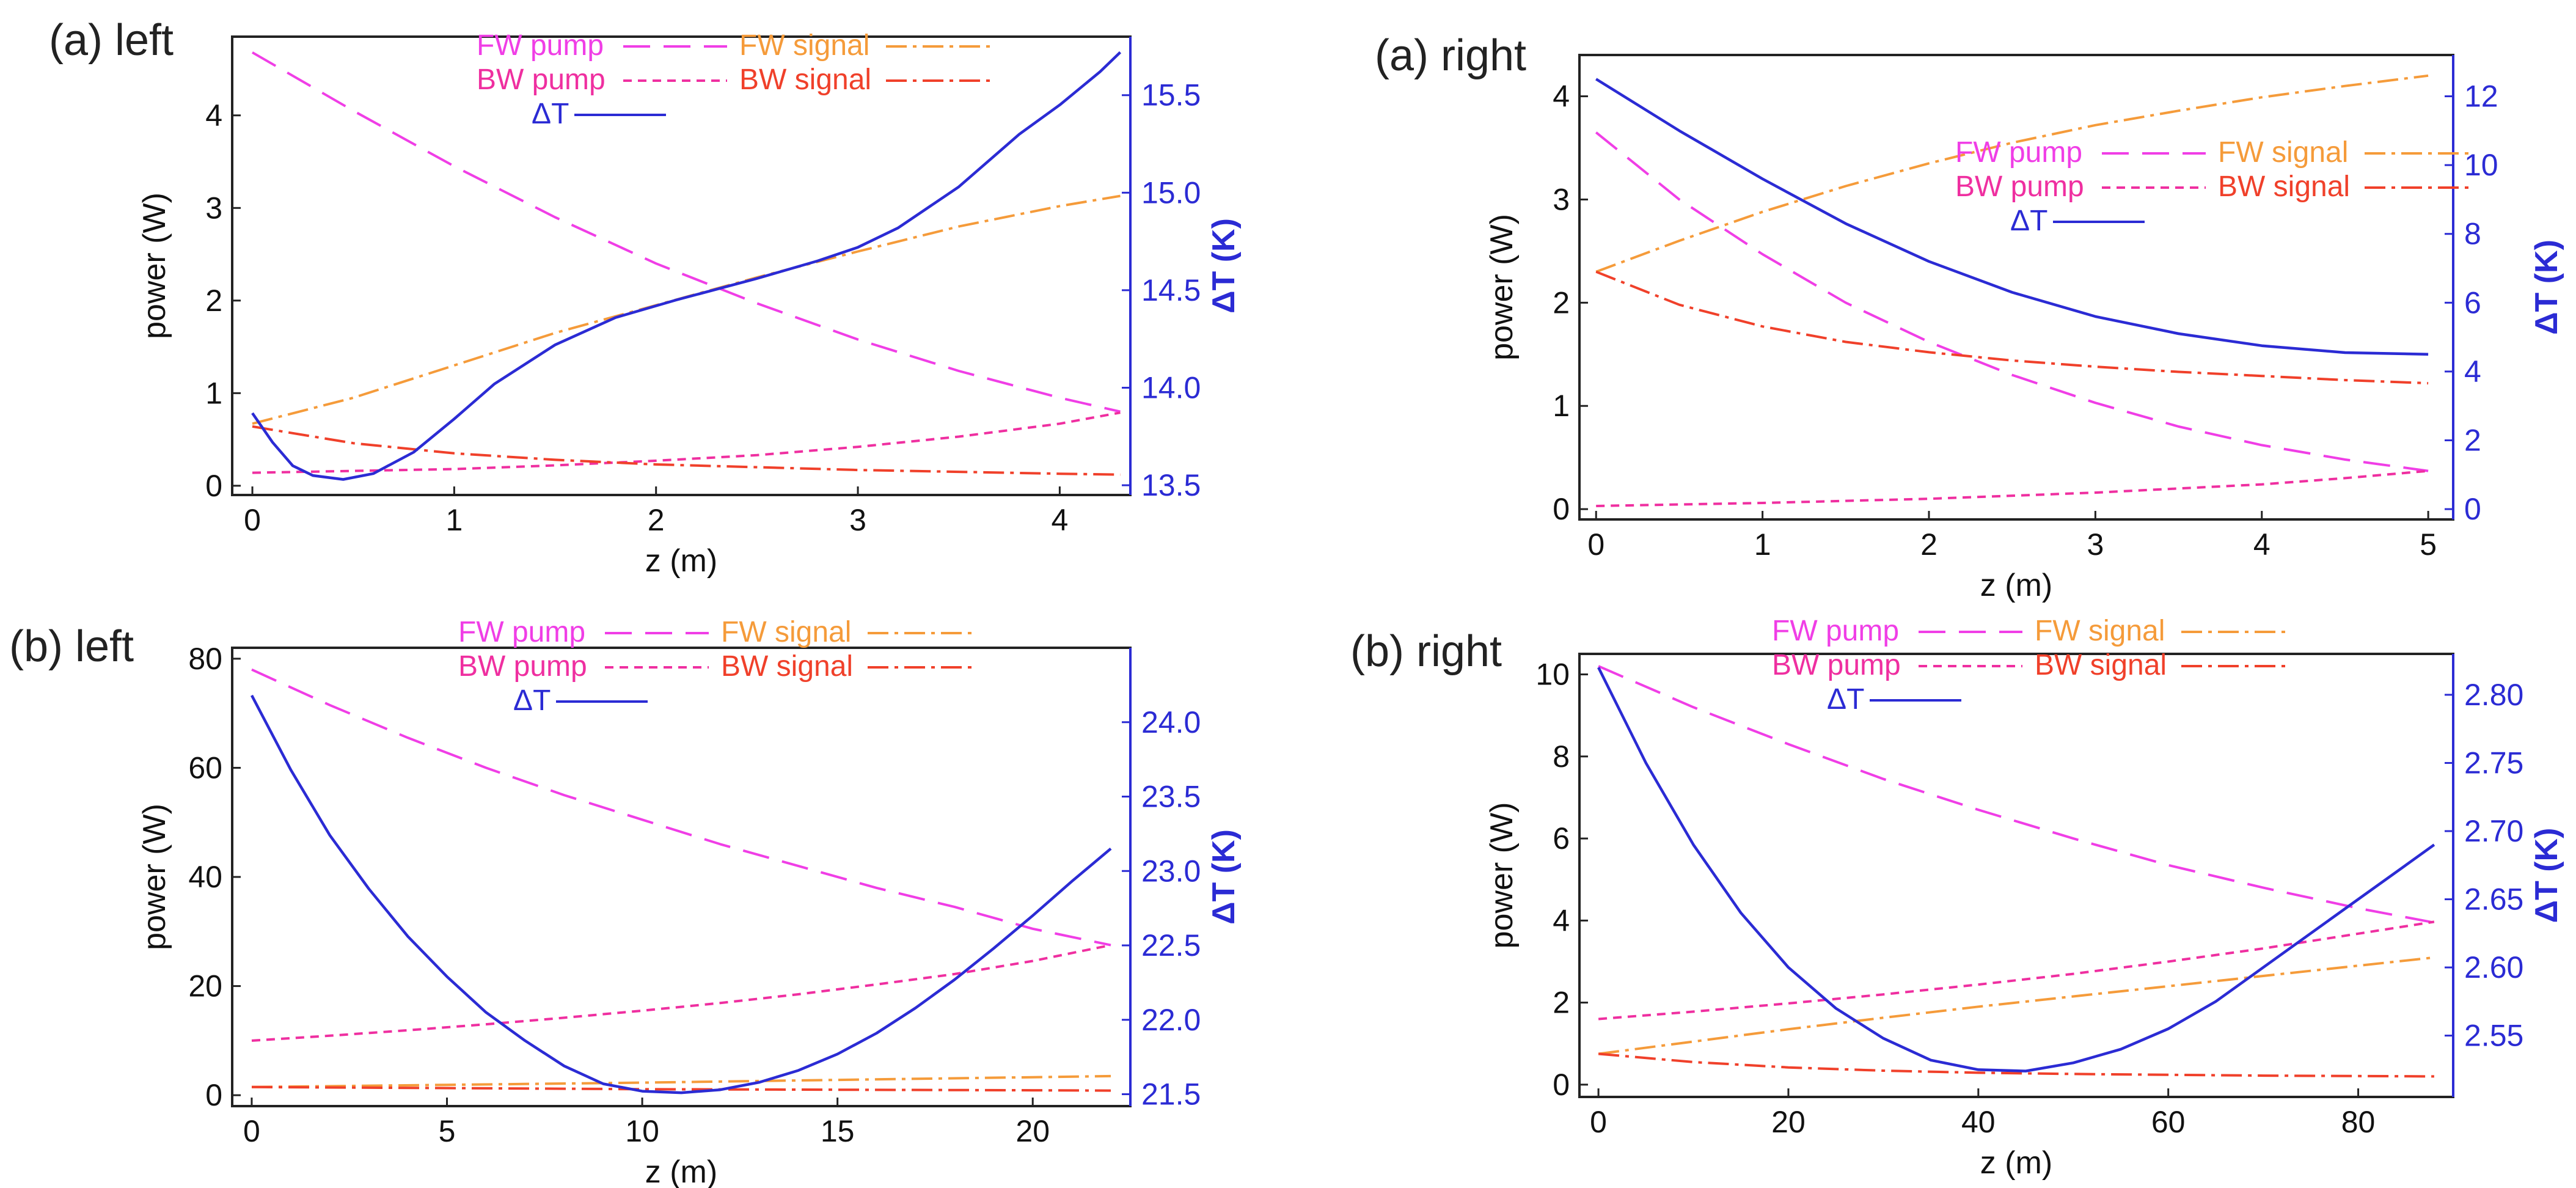  I want to click on y-tick-label: 8, so click(1561, 757).